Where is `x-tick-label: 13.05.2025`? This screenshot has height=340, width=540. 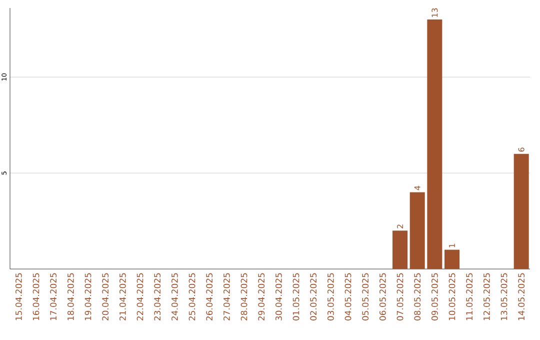
x-tick-label: 13.05.2025 is located at coordinates (504, 296).